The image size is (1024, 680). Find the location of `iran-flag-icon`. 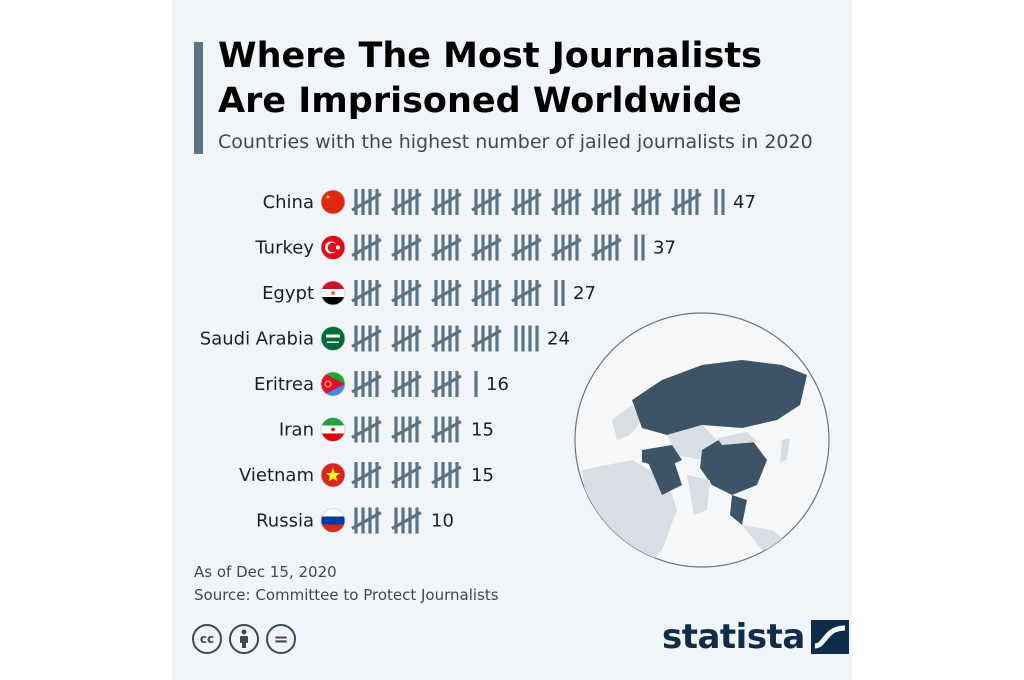

iran-flag-icon is located at coordinates (333, 429).